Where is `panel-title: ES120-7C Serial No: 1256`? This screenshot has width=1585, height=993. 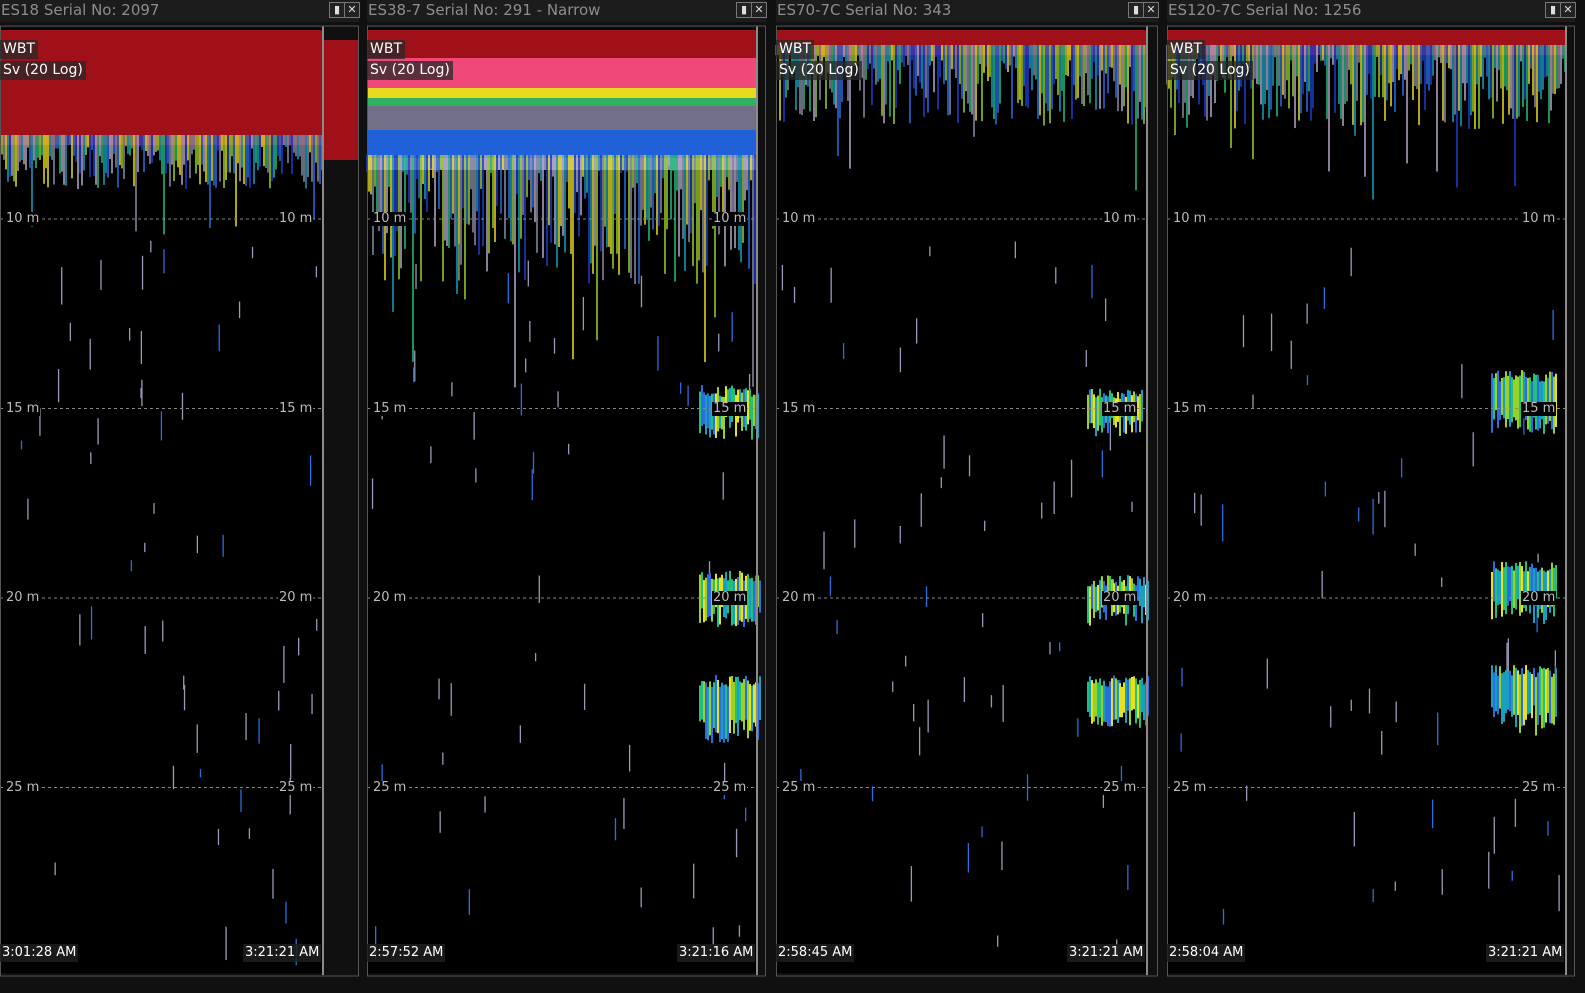 panel-title: ES120-7C Serial No: 1256 is located at coordinates (1265, 10).